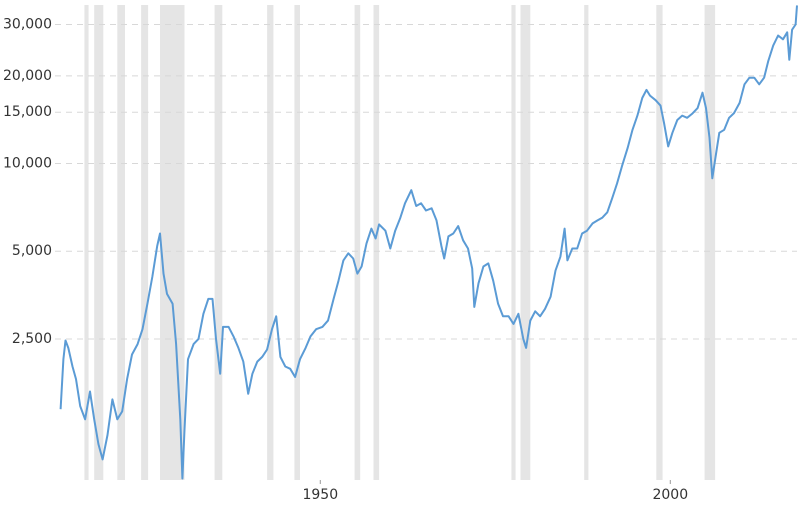 This screenshot has width=800, height=510. What do you see at coordinates (320, 495) in the screenshot?
I see `x-tick-label: 1950` at bounding box center [320, 495].